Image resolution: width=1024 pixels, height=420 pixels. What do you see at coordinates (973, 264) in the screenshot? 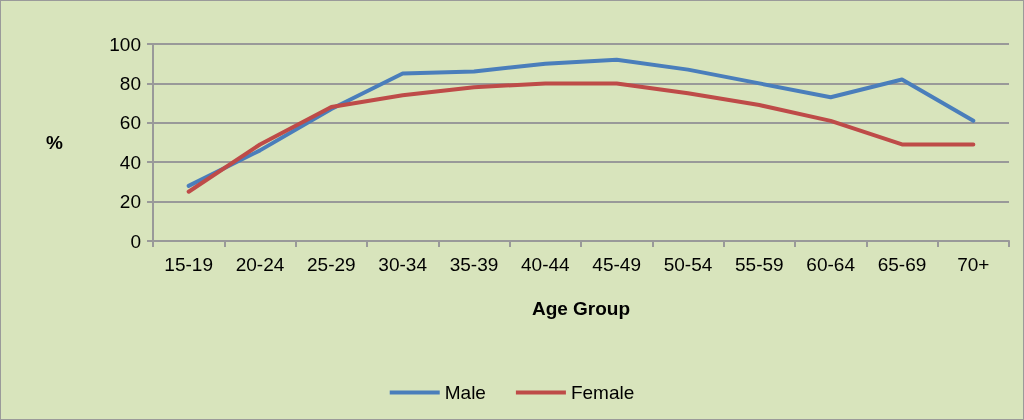
I see `x-tick-label: 70+` at bounding box center [973, 264].